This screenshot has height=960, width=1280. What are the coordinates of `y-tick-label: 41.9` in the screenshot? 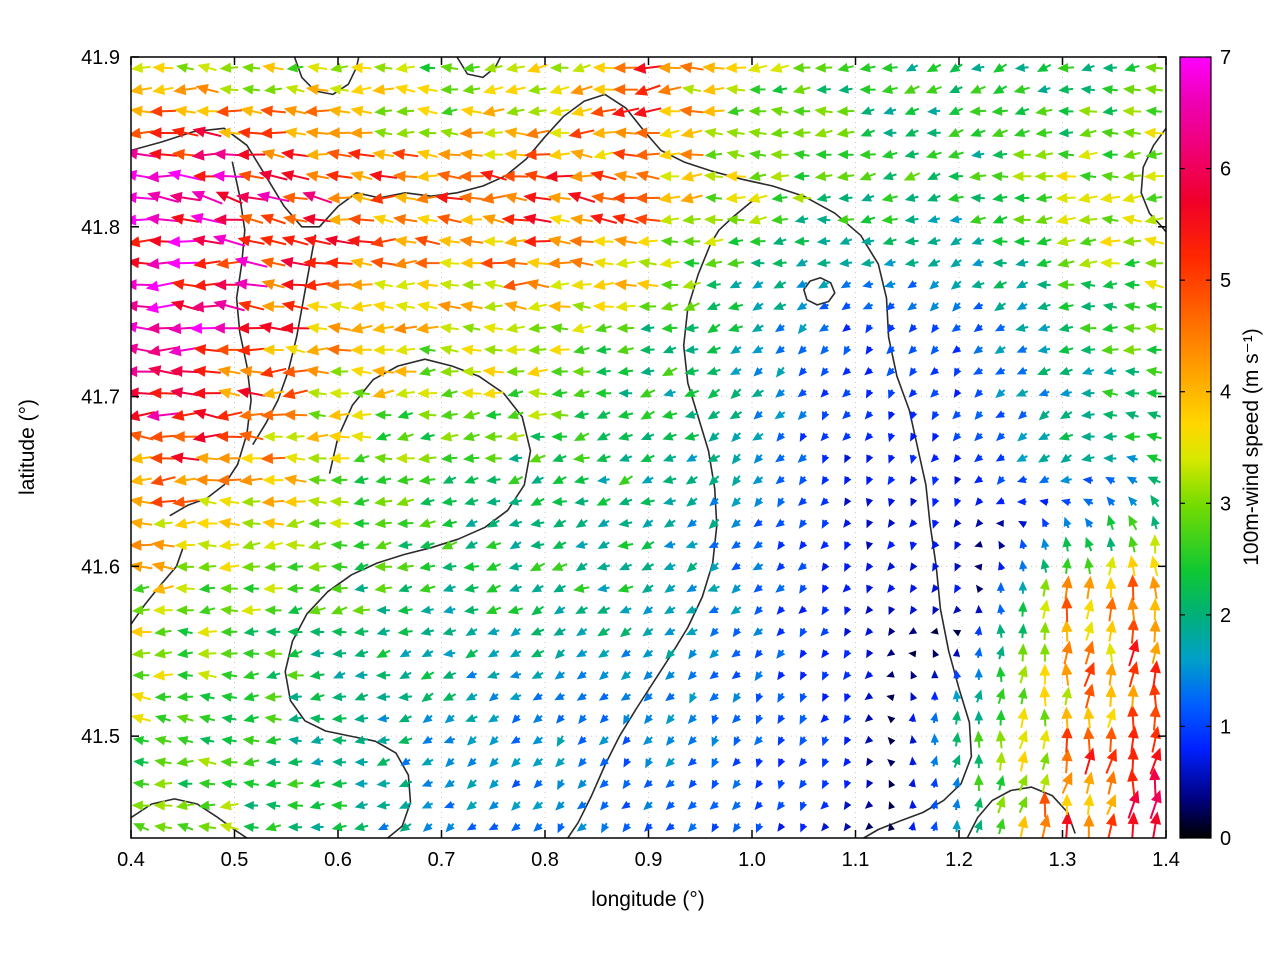 It's located at (100, 58).